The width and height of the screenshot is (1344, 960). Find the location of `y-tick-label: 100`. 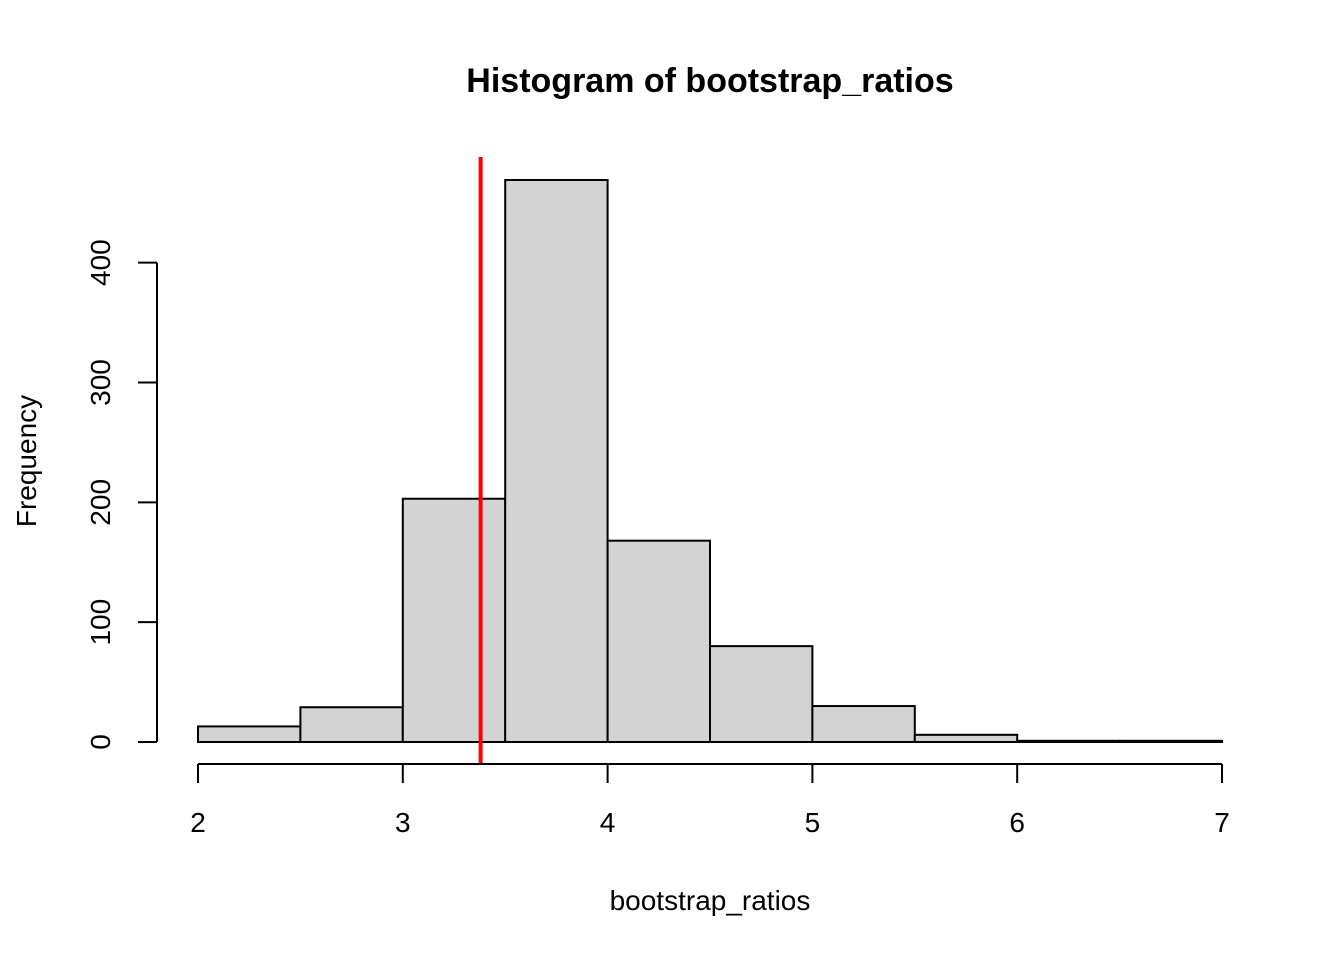

y-tick-label: 100 is located at coordinates (100, 622).